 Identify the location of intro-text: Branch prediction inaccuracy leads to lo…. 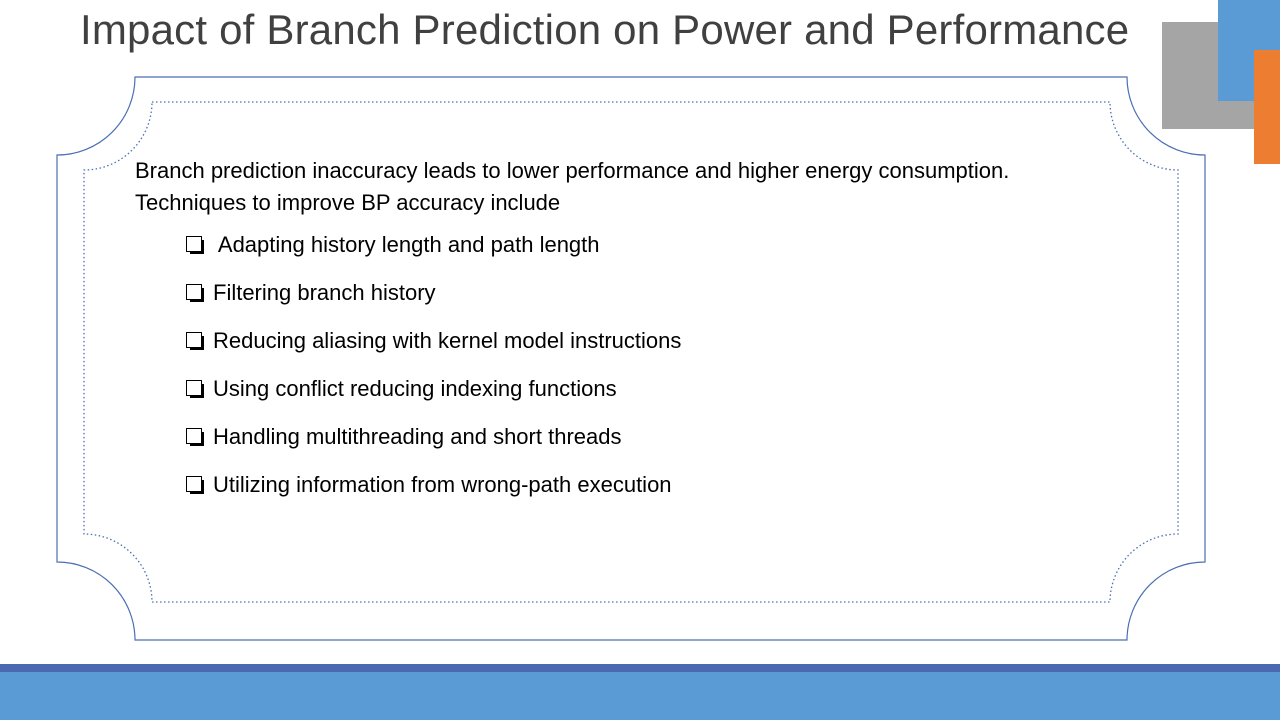
(635, 187).